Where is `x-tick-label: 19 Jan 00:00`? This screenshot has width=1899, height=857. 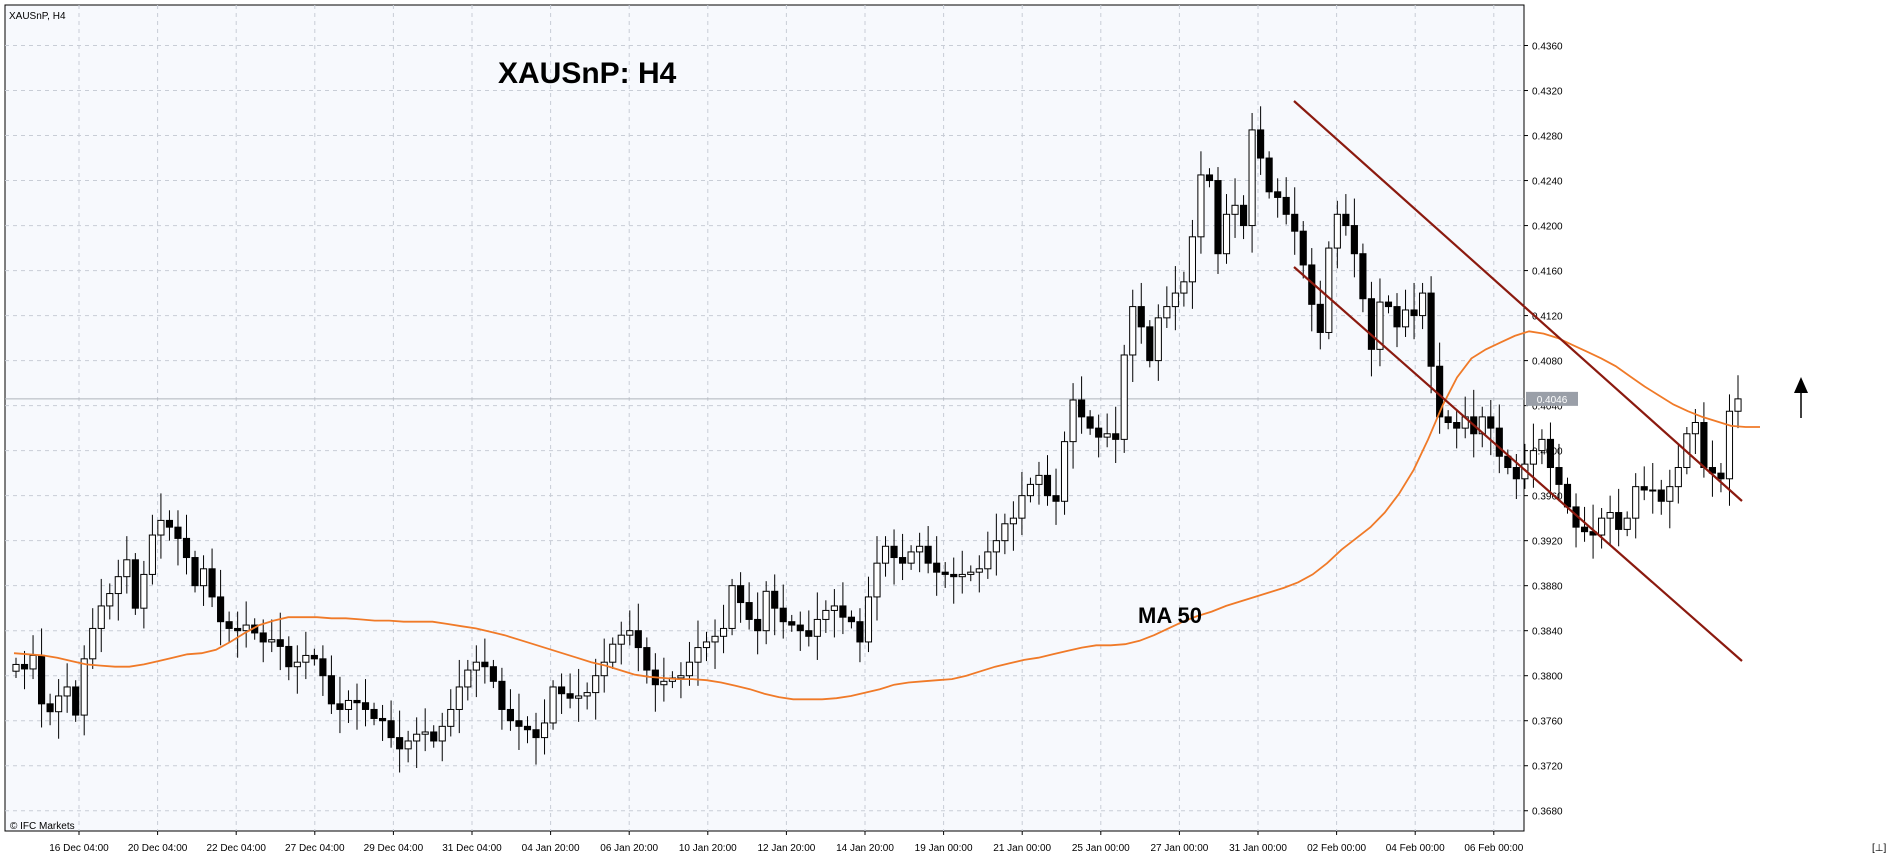 x-tick-label: 19 Jan 00:00 is located at coordinates (944, 848).